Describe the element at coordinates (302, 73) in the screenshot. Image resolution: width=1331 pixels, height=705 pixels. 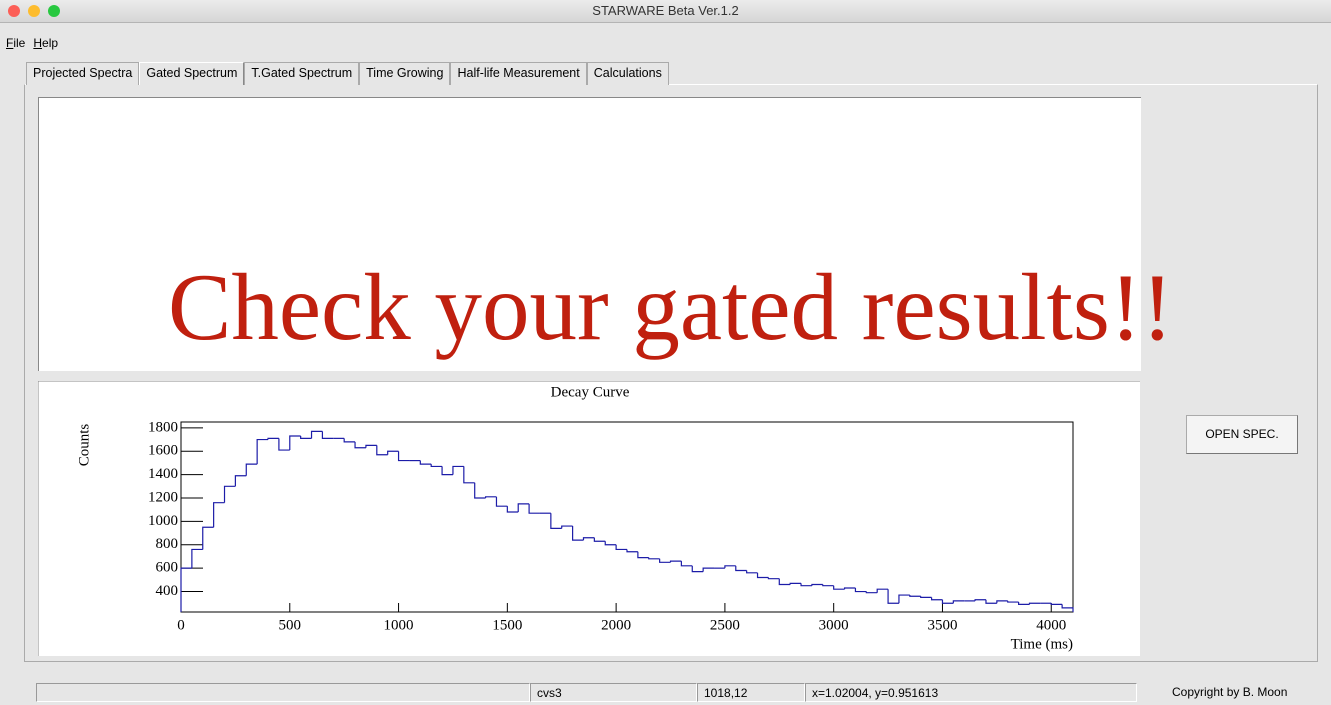
I see `tab: T.Gated Spectrum` at that location.